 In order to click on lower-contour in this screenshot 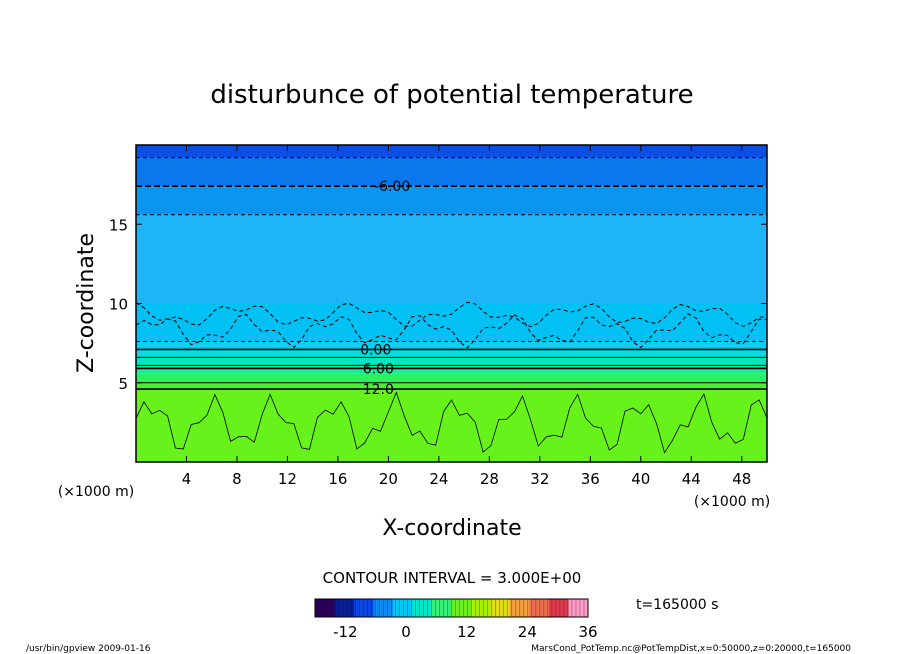, I will do `click(451, 422)`.